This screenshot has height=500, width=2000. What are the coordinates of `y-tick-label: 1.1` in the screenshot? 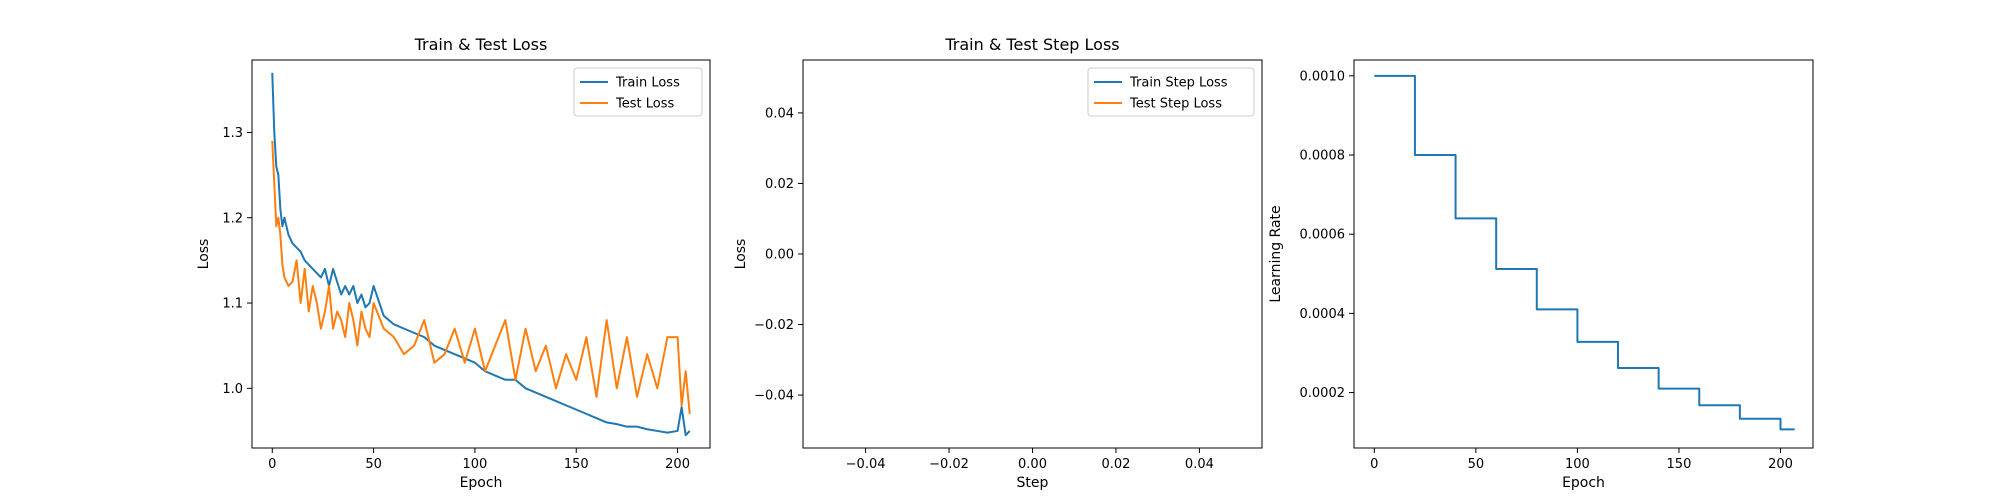 It's located at (232, 304).